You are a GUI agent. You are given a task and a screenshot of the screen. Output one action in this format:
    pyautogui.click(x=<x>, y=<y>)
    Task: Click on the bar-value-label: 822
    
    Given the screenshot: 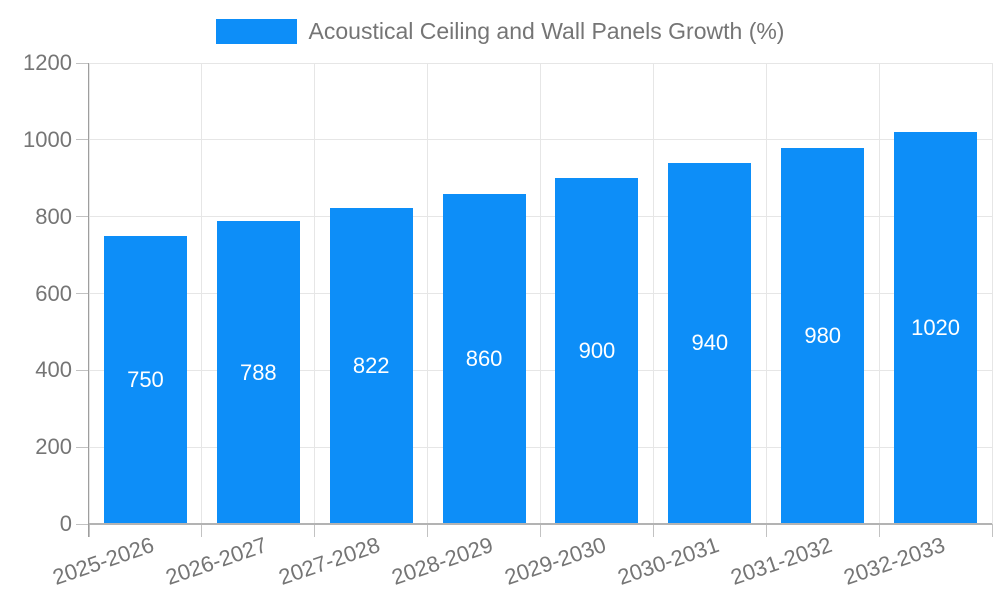 What is the action you would take?
    pyautogui.click(x=371, y=366)
    